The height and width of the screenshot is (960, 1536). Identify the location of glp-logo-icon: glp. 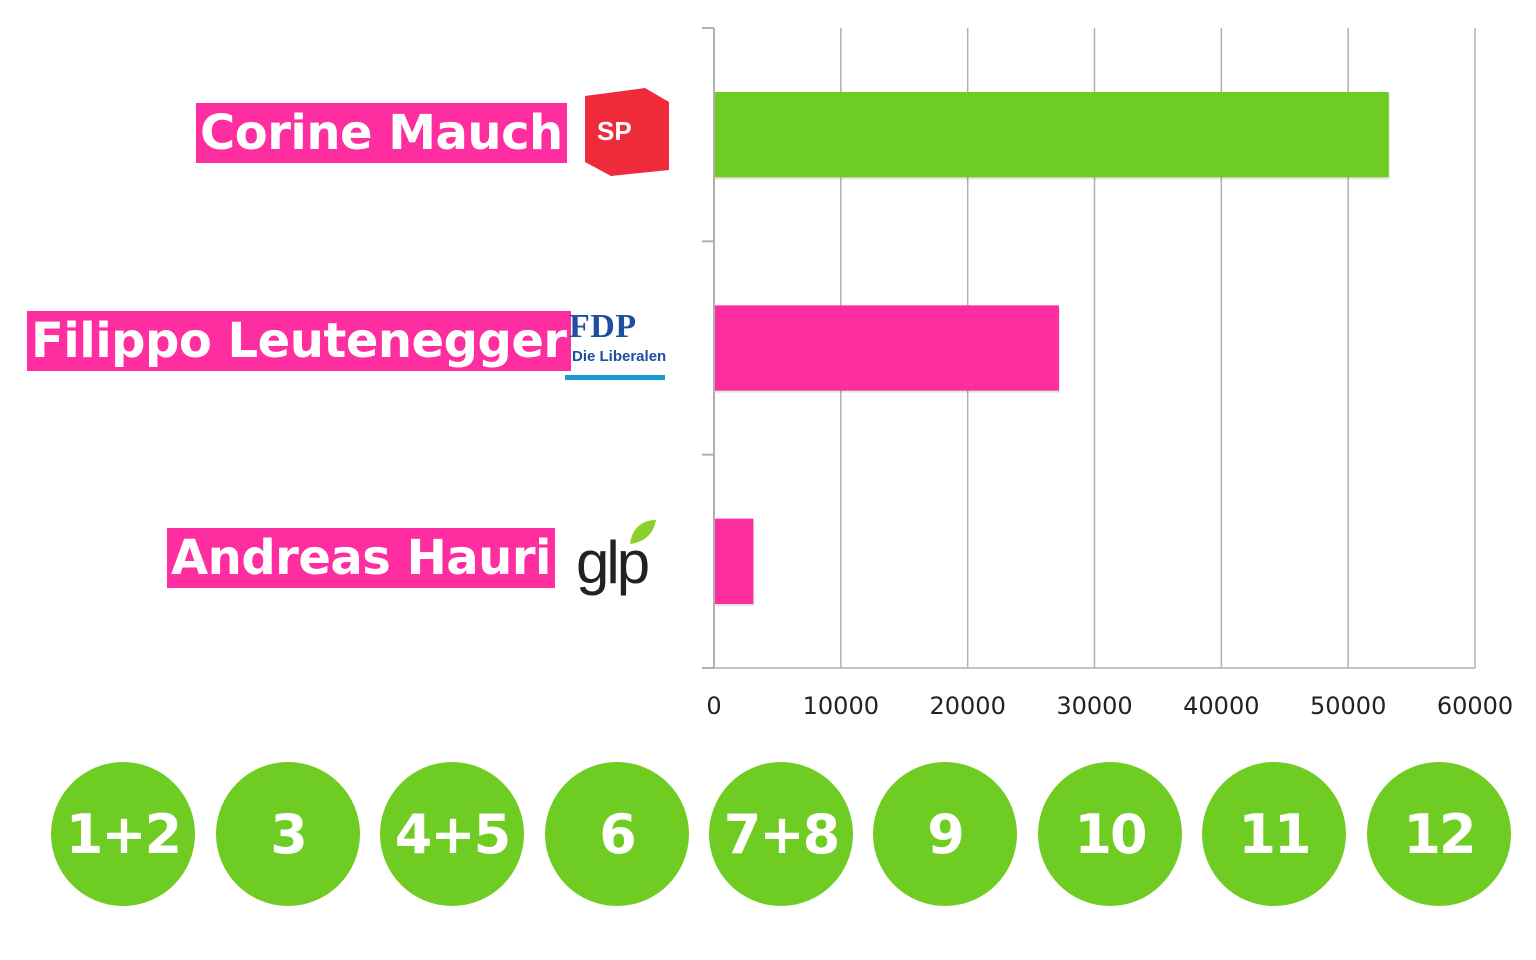
(619, 563).